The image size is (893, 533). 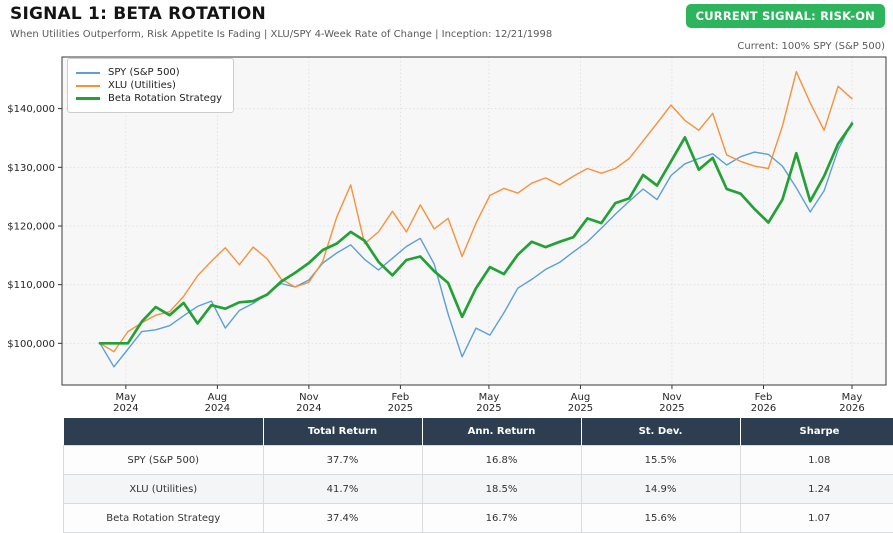 I want to click on table-row-xlu: XLU (Utilities) 41.7% 18.5% 14.9% 1.24, so click(x=478, y=489).